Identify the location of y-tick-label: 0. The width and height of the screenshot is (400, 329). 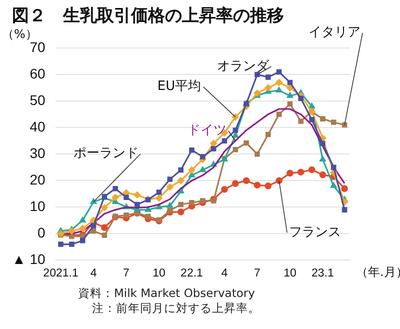
(42, 232).